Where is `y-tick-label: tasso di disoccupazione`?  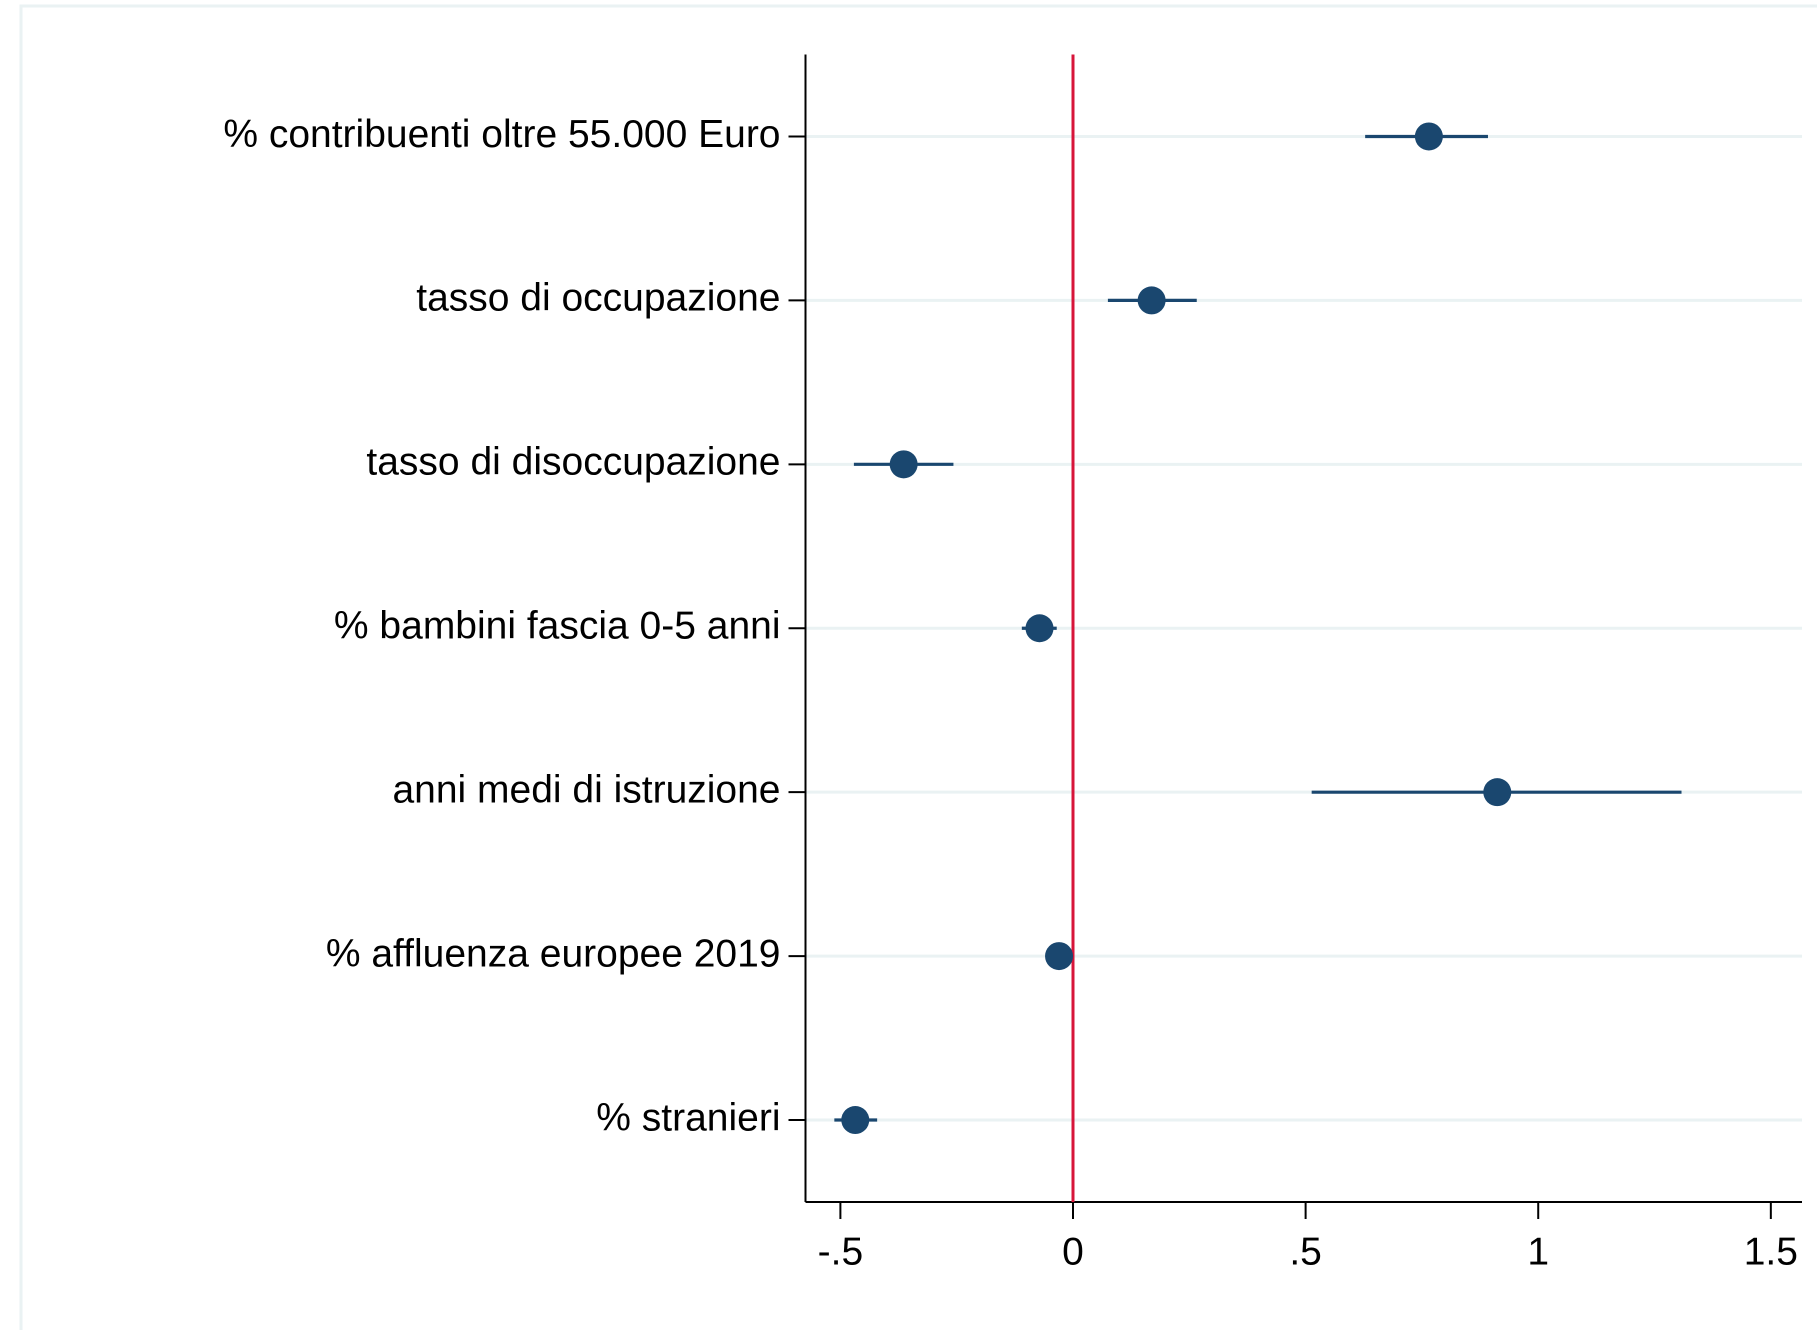 y-tick-label: tasso di disoccupazione is located at coordinates (573, 462).